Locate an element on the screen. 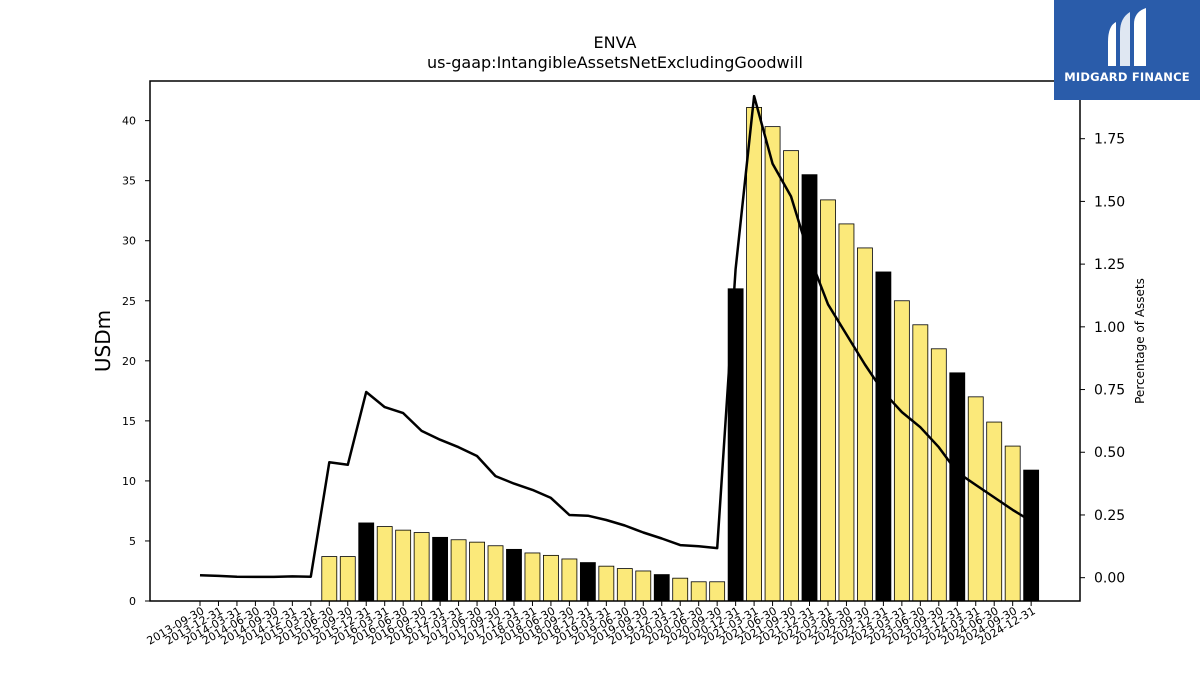  brand-logo: MIDGARD FINANCE is located at coordinates (1127, 50).